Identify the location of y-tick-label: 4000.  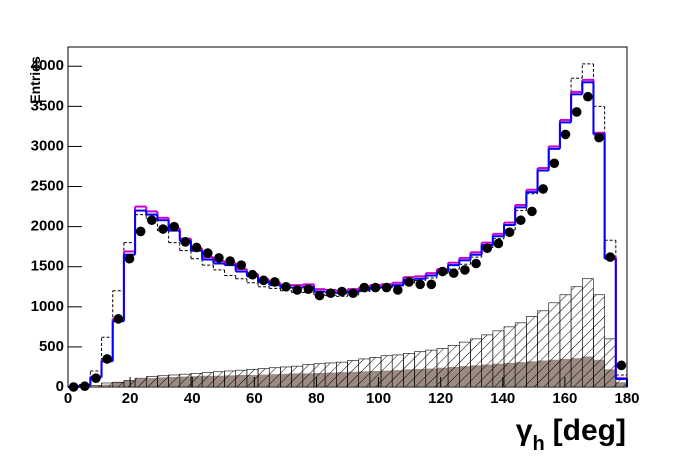
(47, 65).